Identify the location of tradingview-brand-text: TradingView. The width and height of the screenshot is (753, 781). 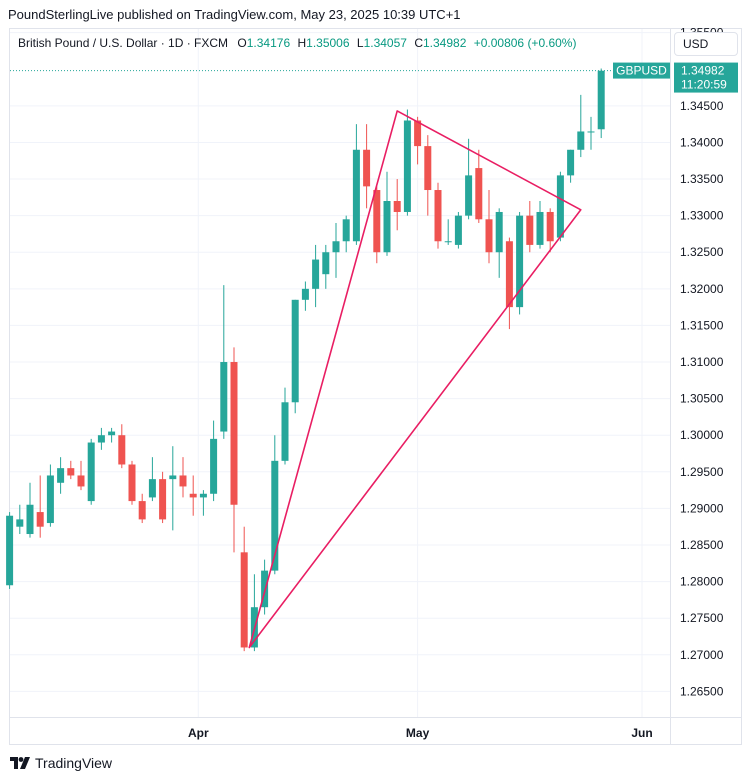
(74, 763).